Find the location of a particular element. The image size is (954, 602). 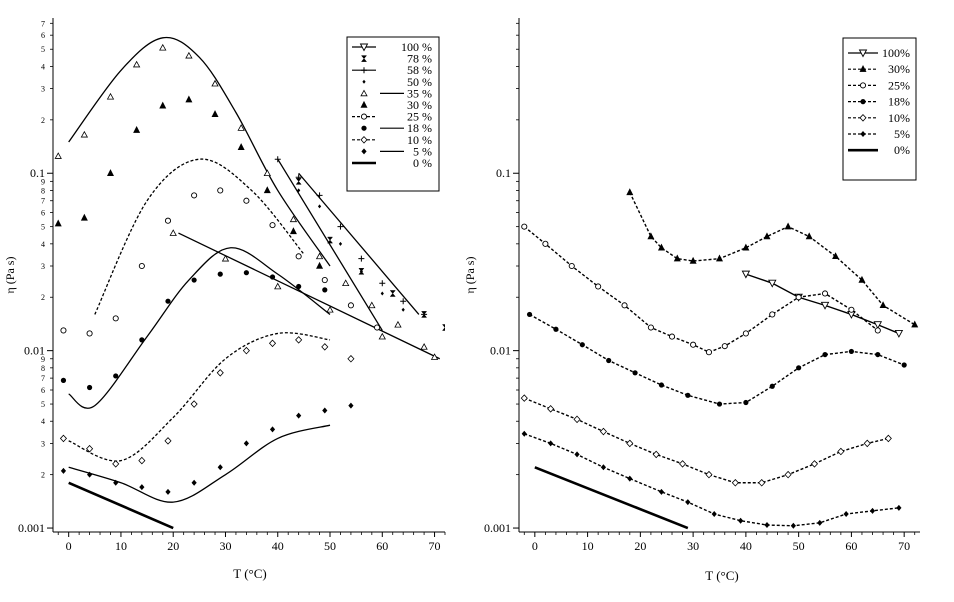

series-5-line is located at coordinates (711, 480).